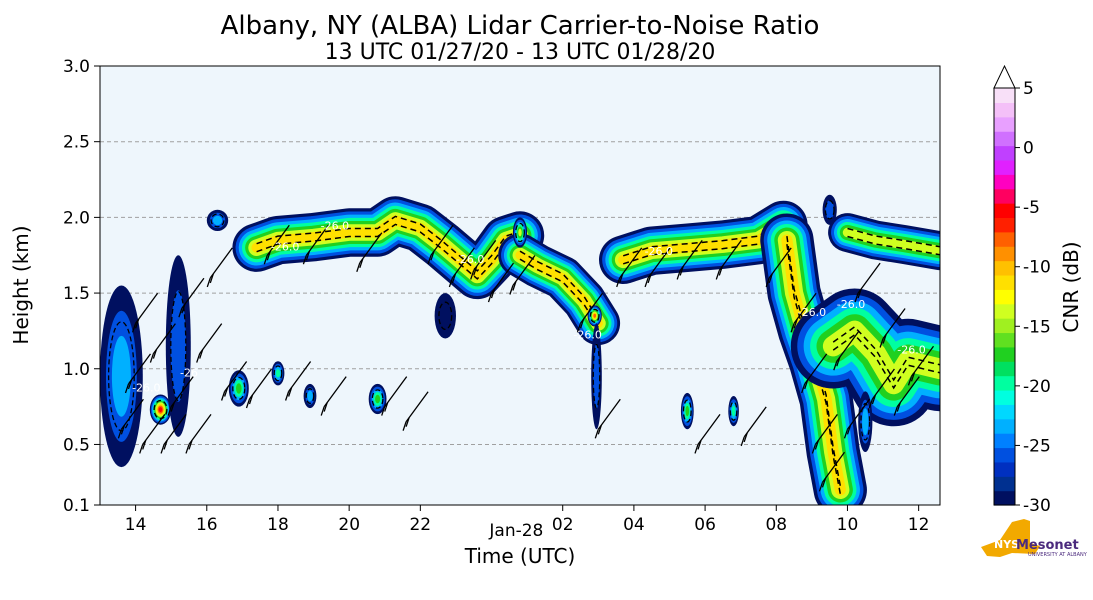 The height and width of the screenshot is (600, 1093). What do you see at coordinates (349, 525) in the screenshot?
I see `x-tick-label: 20` at bounding box center [349, 525].